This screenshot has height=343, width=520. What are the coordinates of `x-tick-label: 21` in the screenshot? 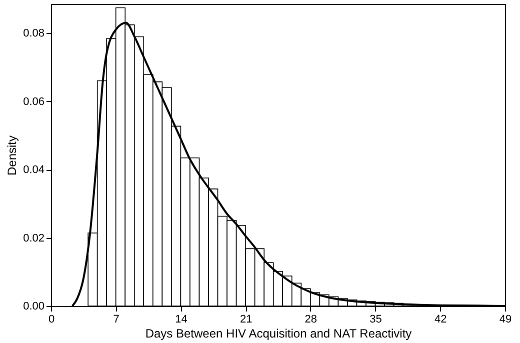 It's located at (246, 320).